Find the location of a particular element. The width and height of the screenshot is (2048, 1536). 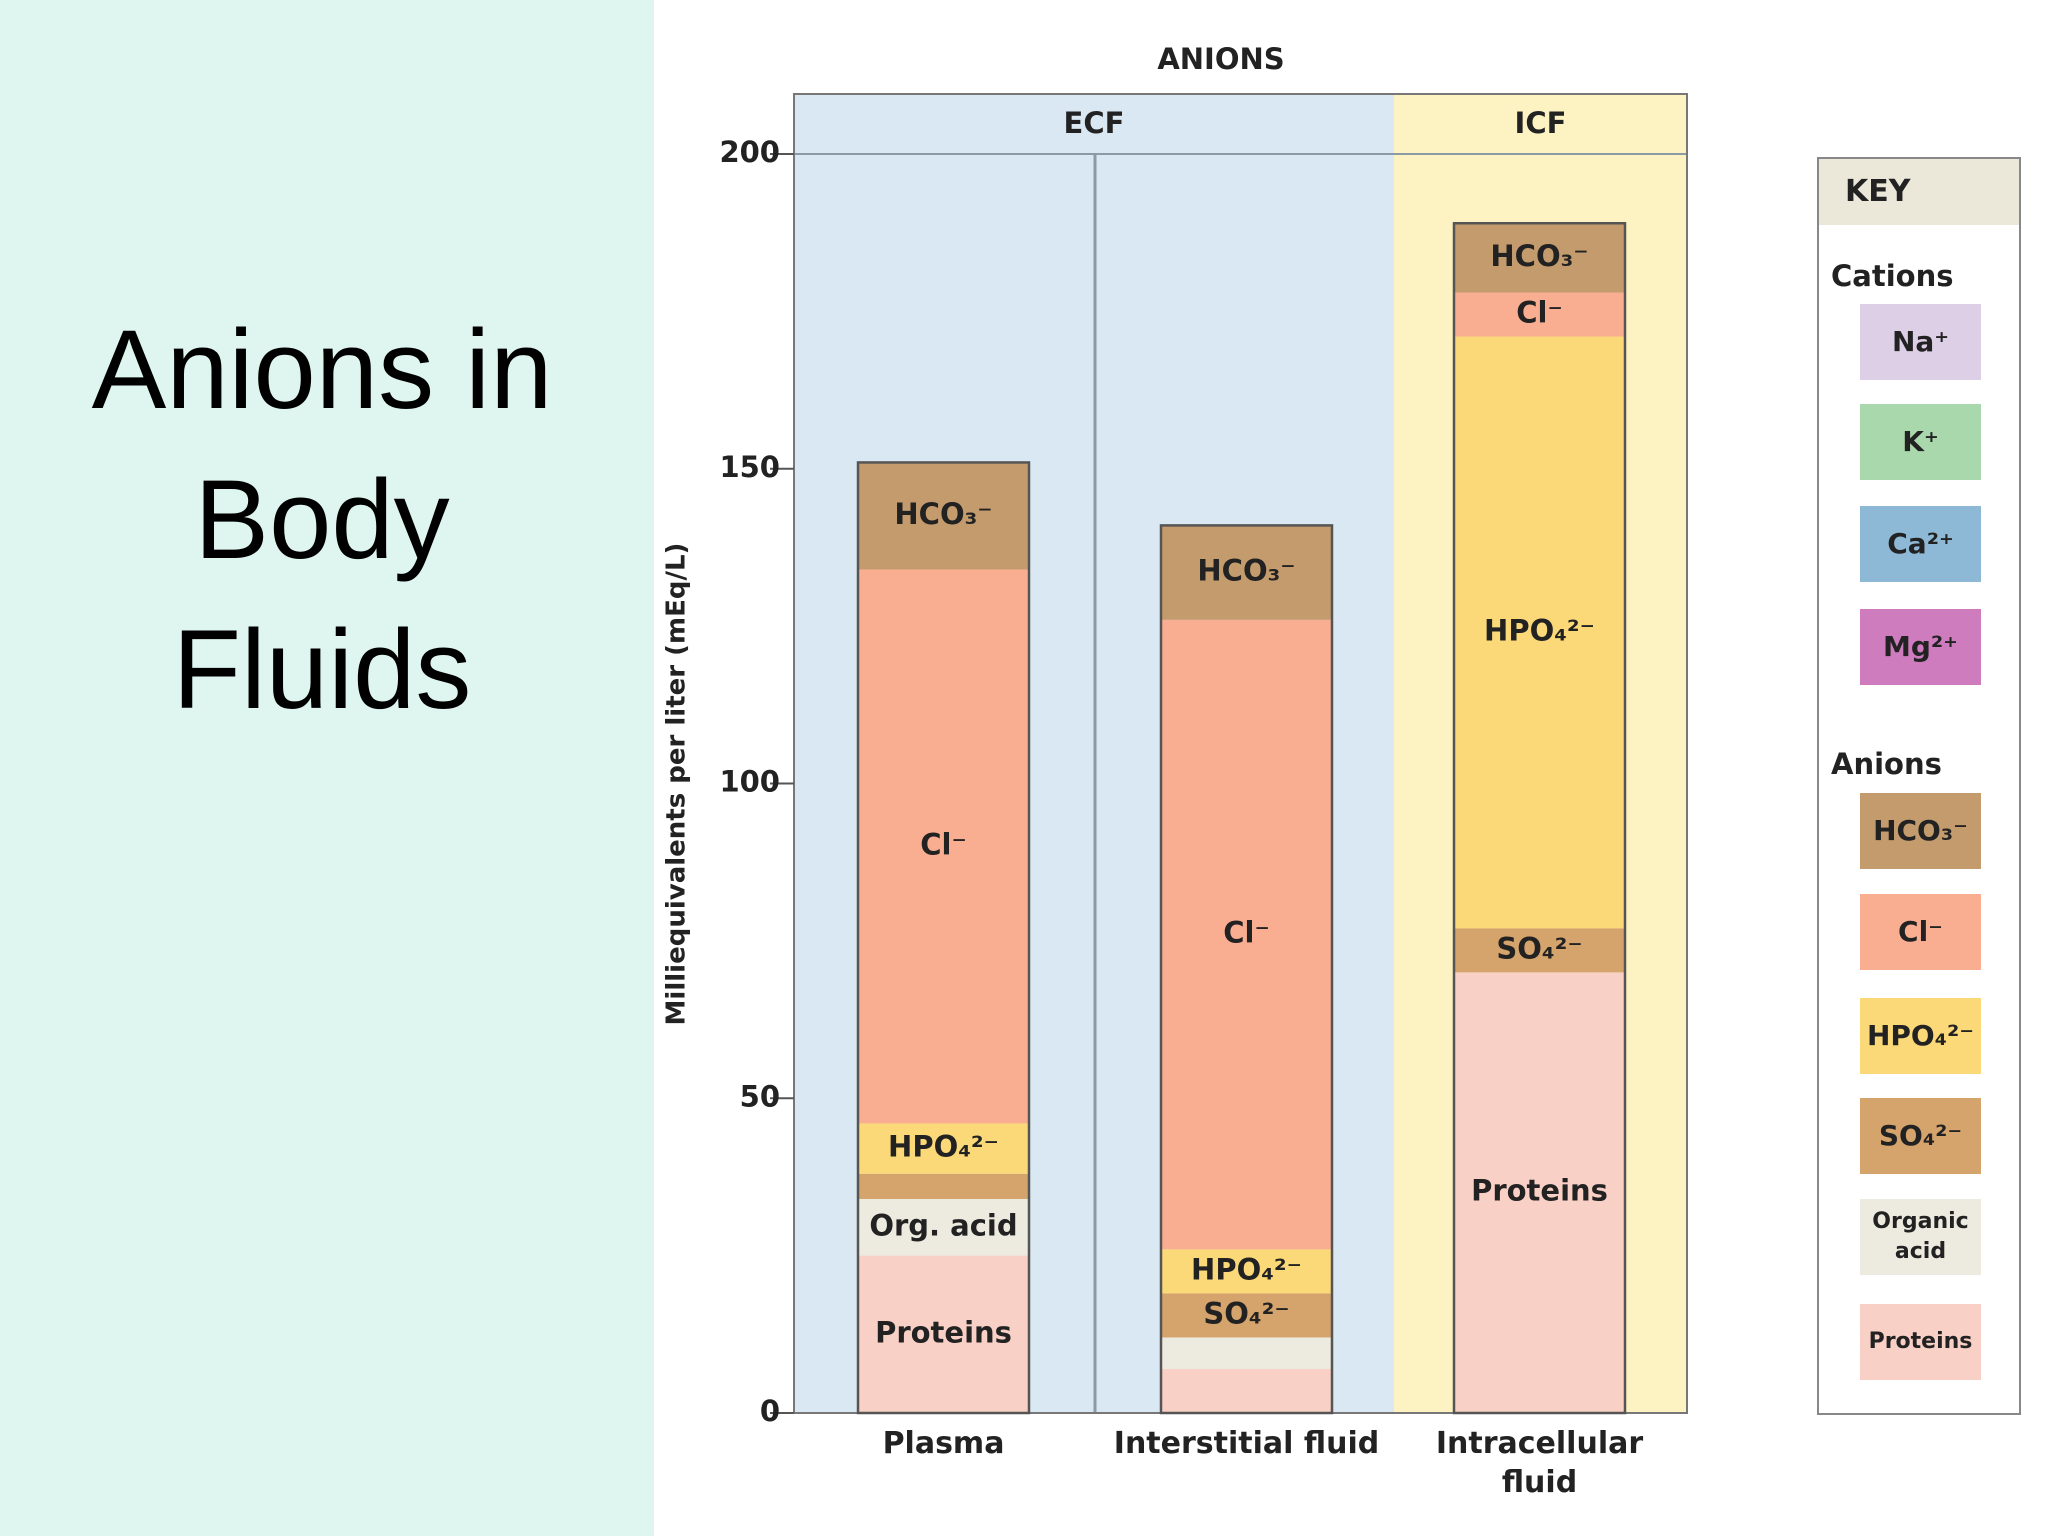

legend-entry: HCO₃⁻ is located at coordinates (1920, 831).